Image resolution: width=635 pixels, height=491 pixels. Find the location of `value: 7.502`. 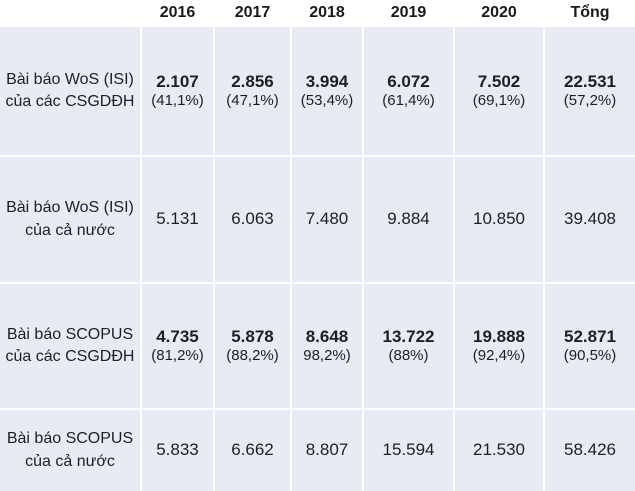

value: 7.502 is located at coordinates (499, 81).